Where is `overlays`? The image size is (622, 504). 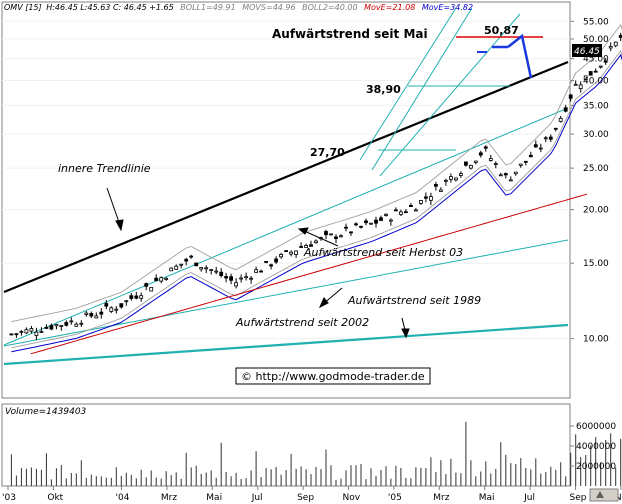
overlays is located at coordinates (505, 56).